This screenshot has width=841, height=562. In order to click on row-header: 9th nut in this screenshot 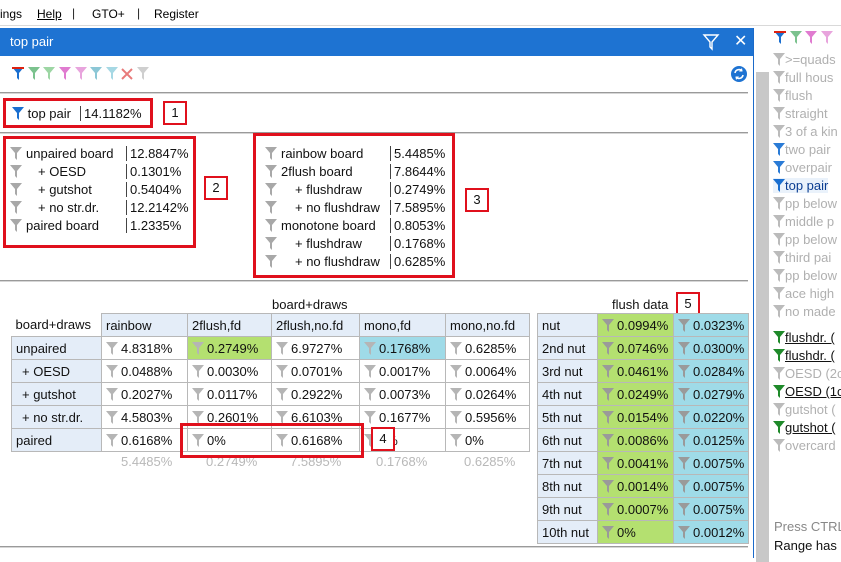, I will do `click(567, 509)`.